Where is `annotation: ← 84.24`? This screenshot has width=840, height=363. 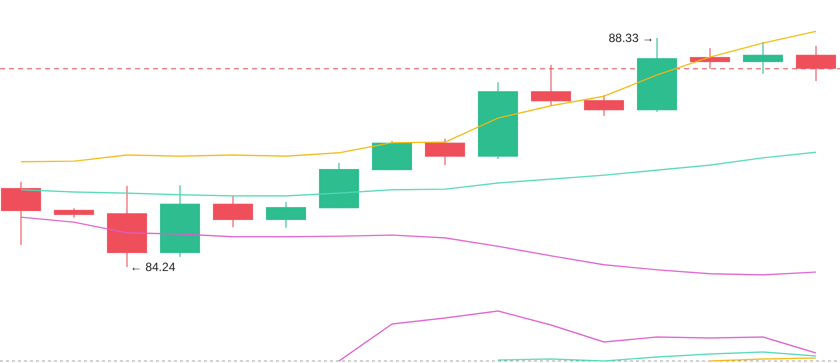 annotation: ← 84.24 is located at coordinates (153, 267).